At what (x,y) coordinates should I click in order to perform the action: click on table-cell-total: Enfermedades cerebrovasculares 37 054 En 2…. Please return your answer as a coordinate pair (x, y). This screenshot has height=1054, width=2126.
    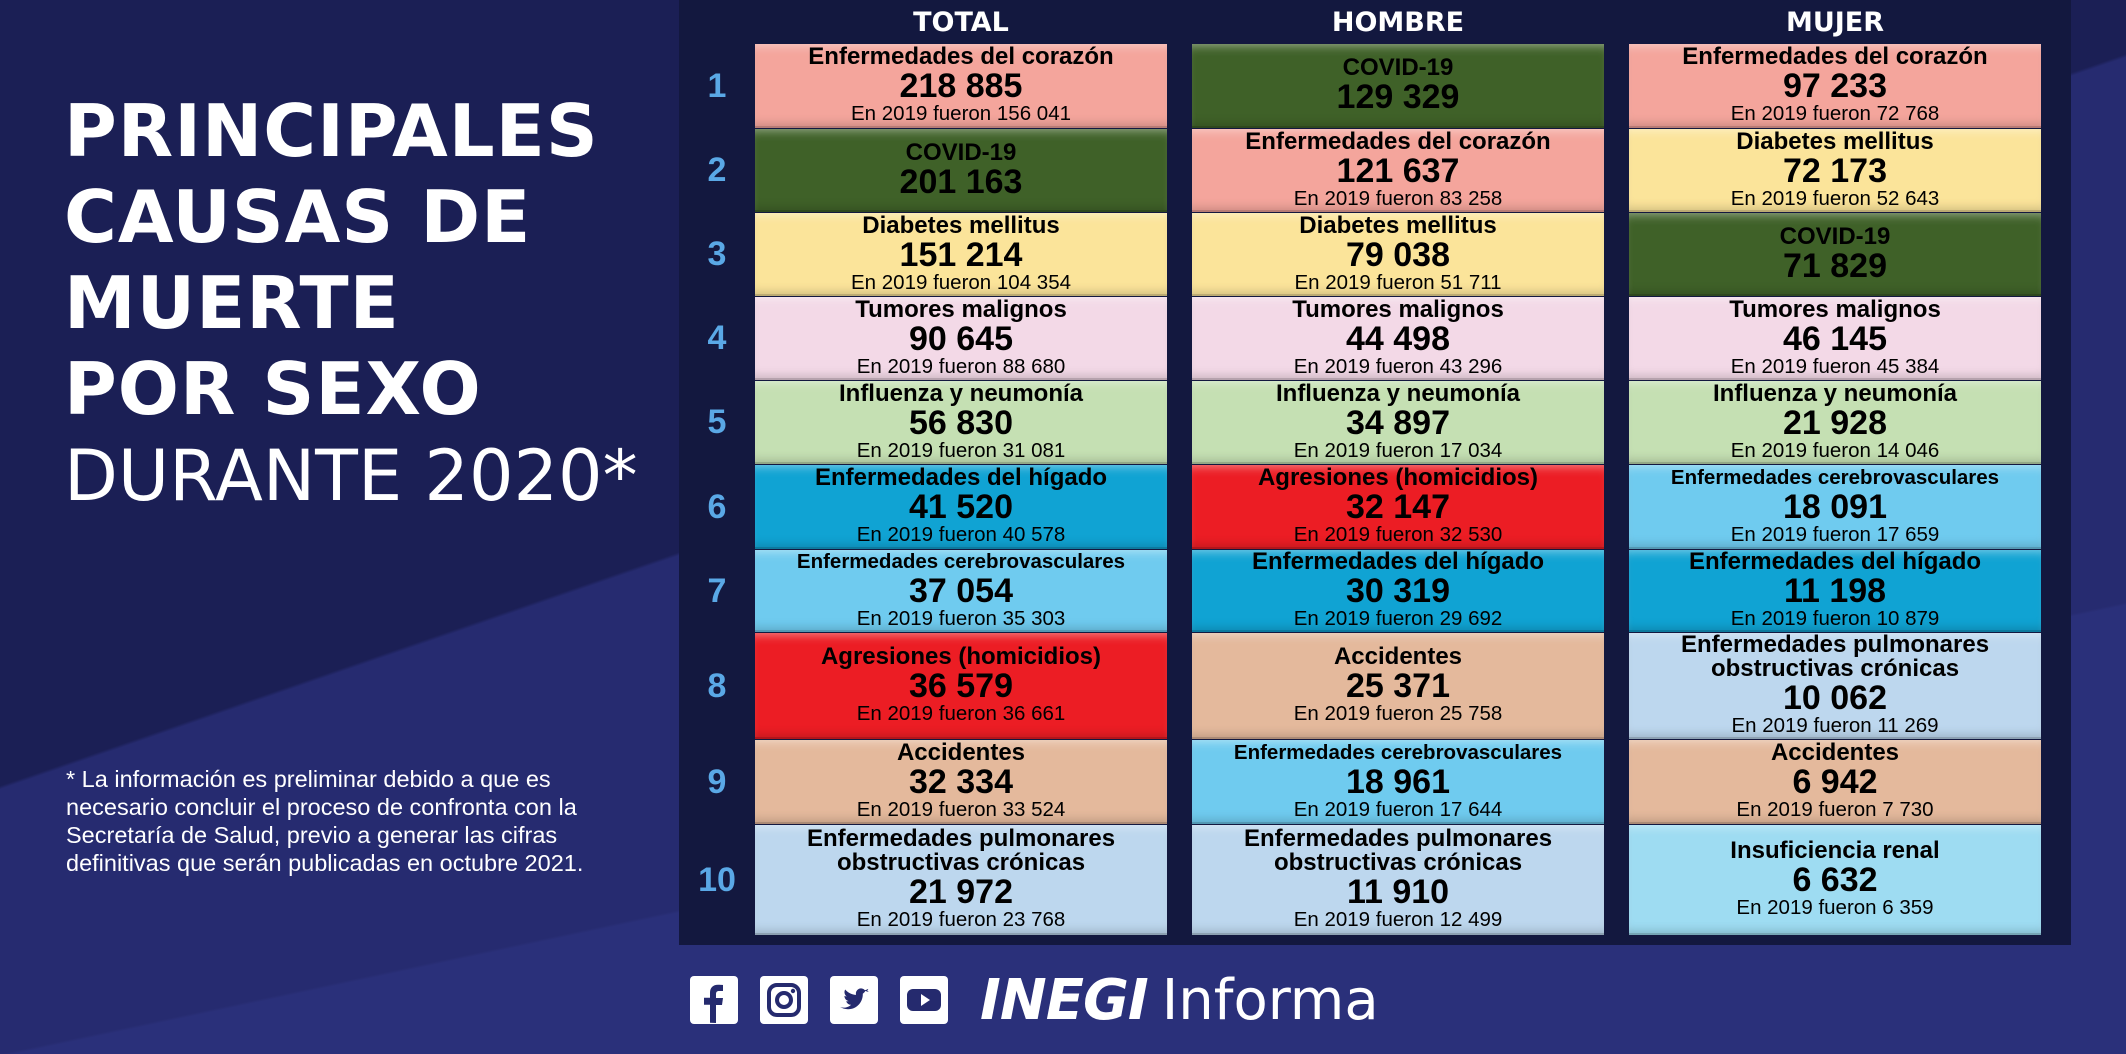
    Looking at the image, I should click on (961, 591).